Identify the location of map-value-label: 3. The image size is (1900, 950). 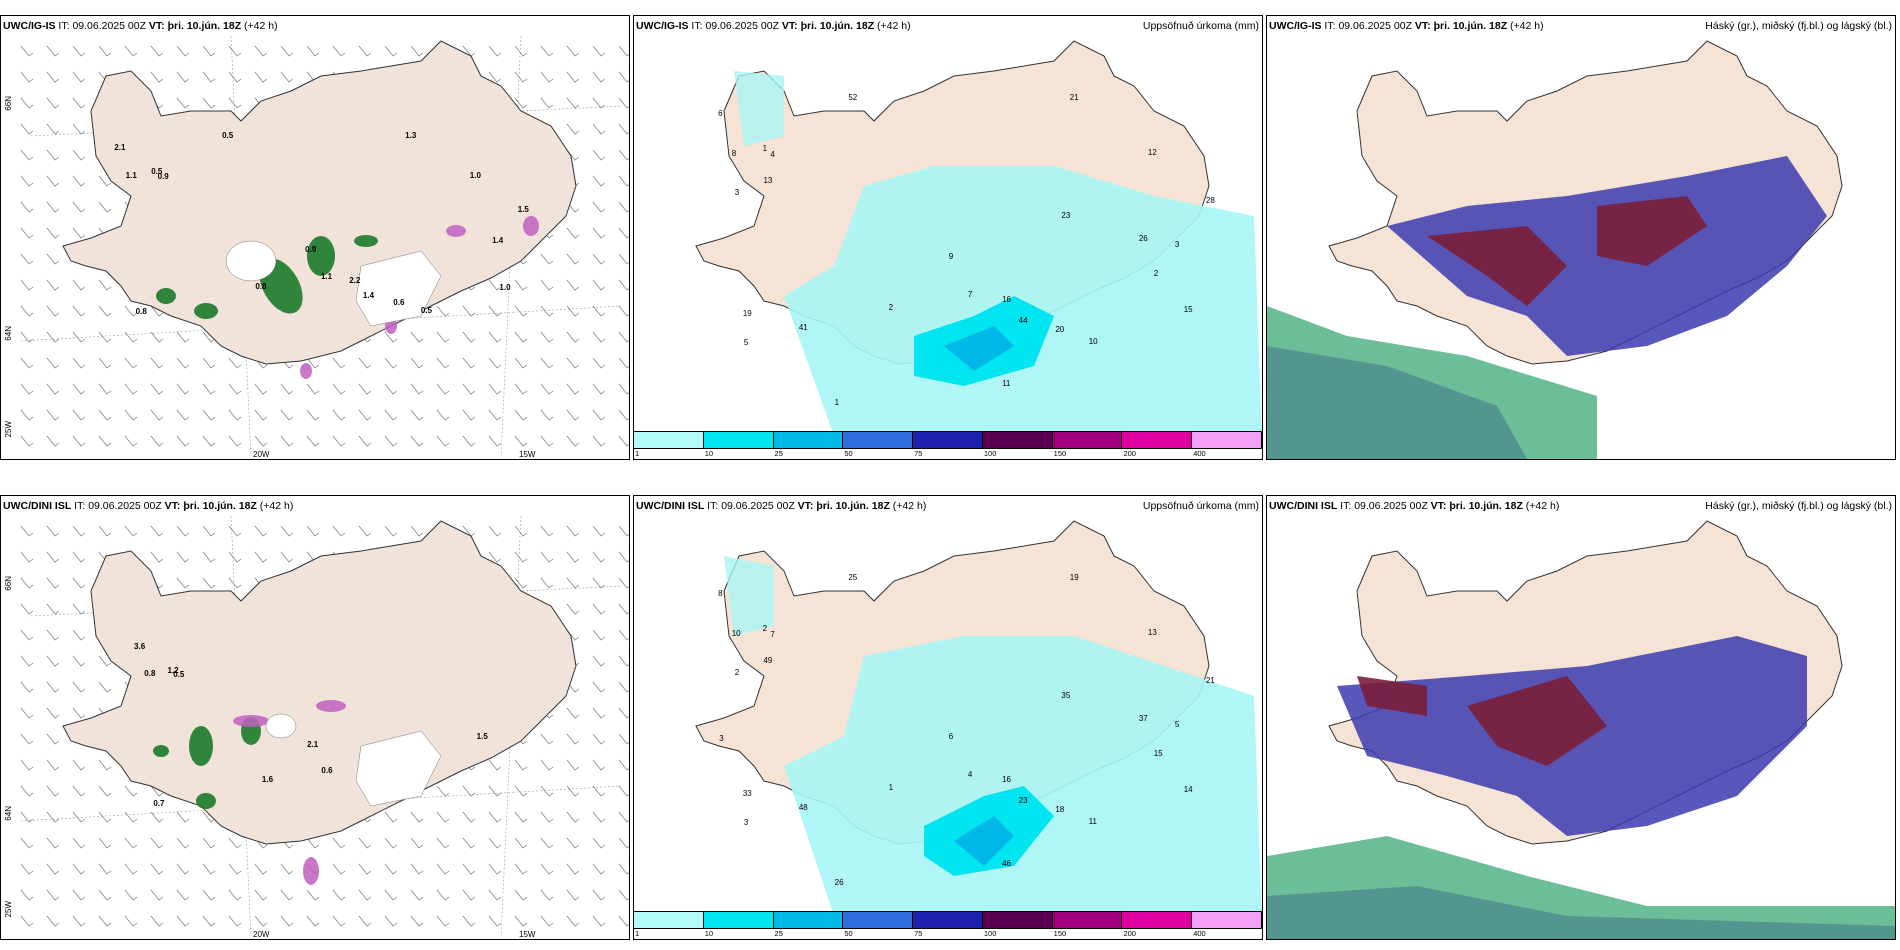
(721, 738).